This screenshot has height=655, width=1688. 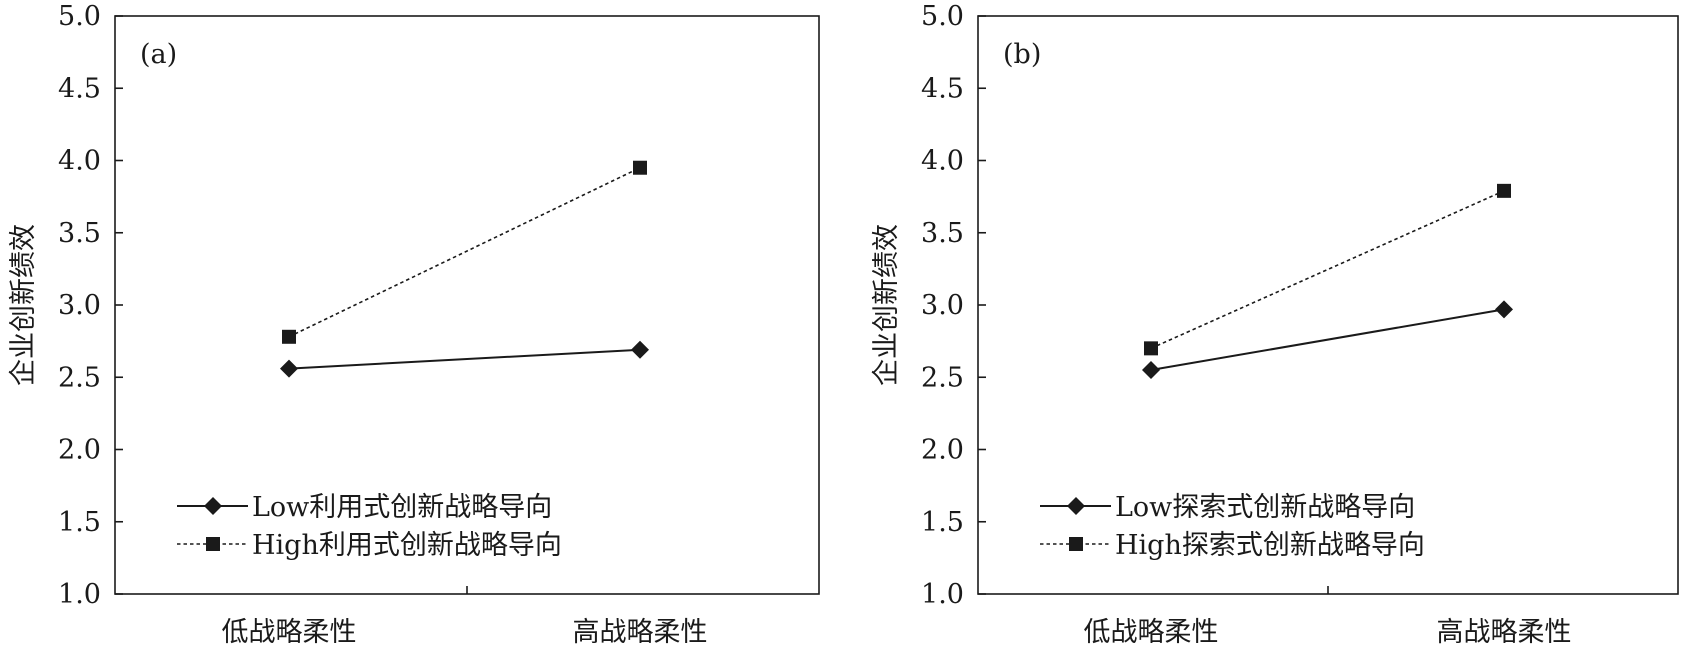 What do you see at coordinates (1270, 545) in the screenshot?
I see `legend-label: High探索式创新战略导向` at bounding box center [1270, 545].